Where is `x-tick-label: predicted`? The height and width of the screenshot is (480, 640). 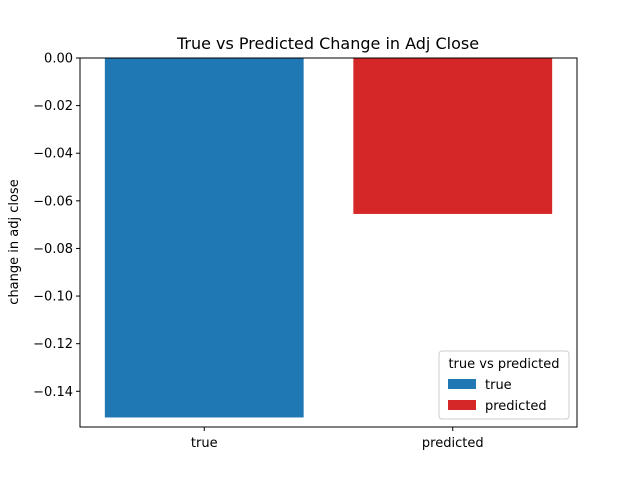
x-tick-label: predicted is located at coordinates (453, 443).